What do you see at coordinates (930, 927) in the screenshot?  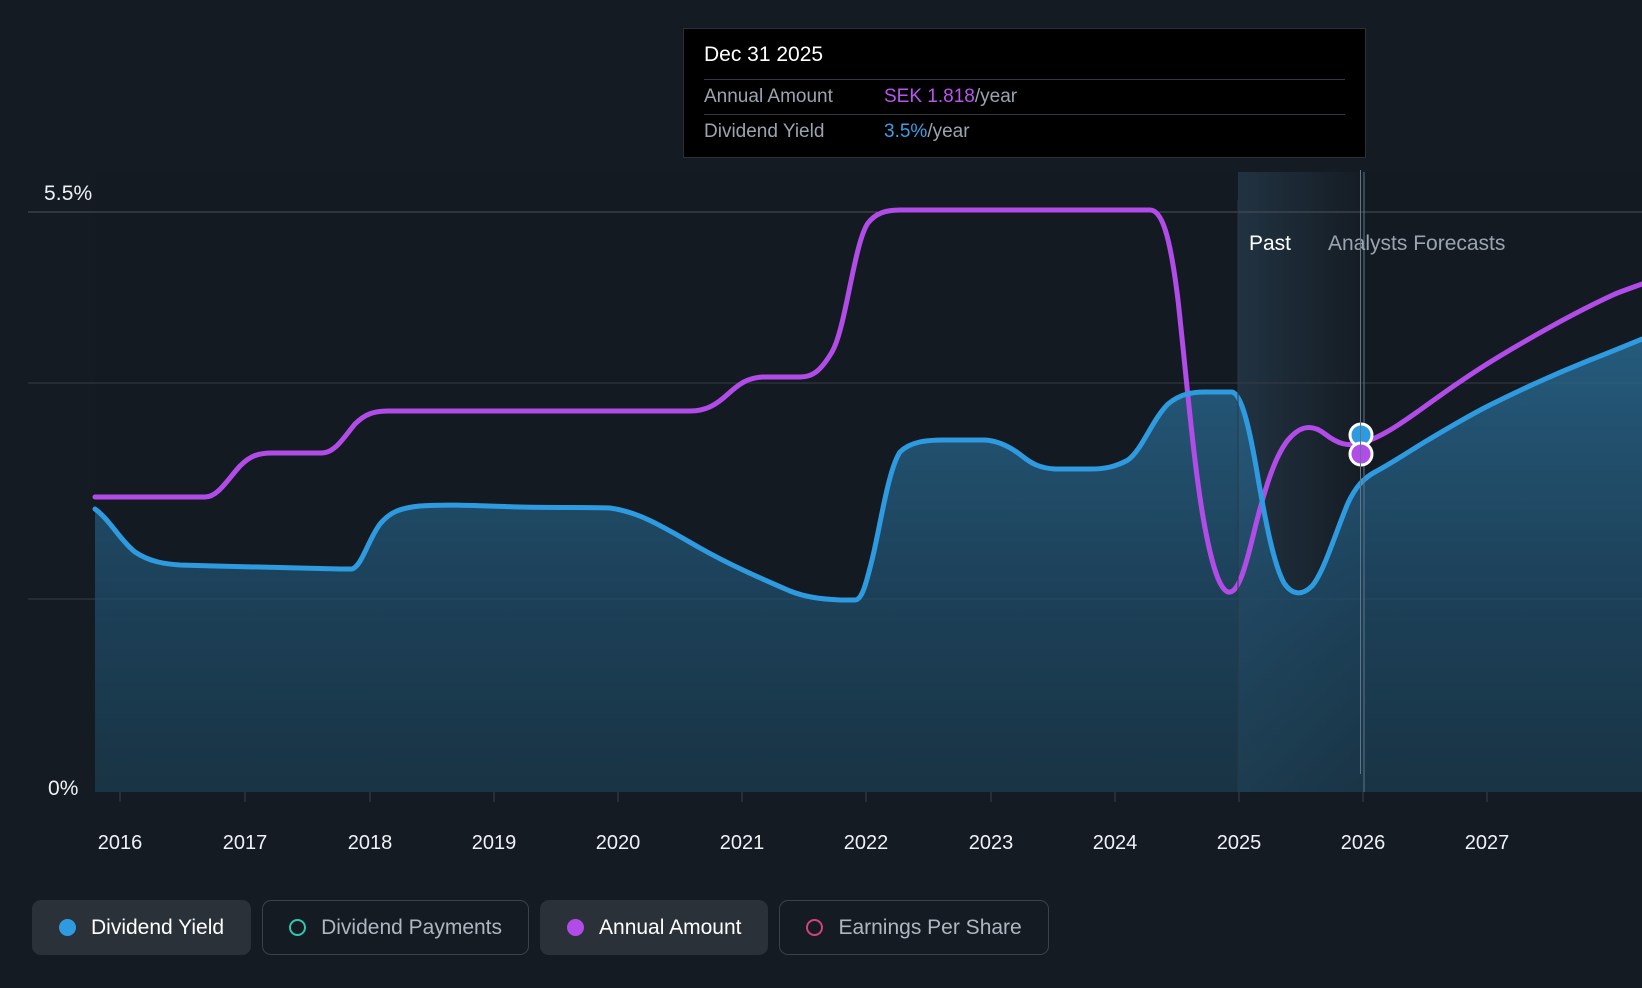 I see `legend-label-earnings-per-share: Earnings Per Share` at bounding box center [930, 927].